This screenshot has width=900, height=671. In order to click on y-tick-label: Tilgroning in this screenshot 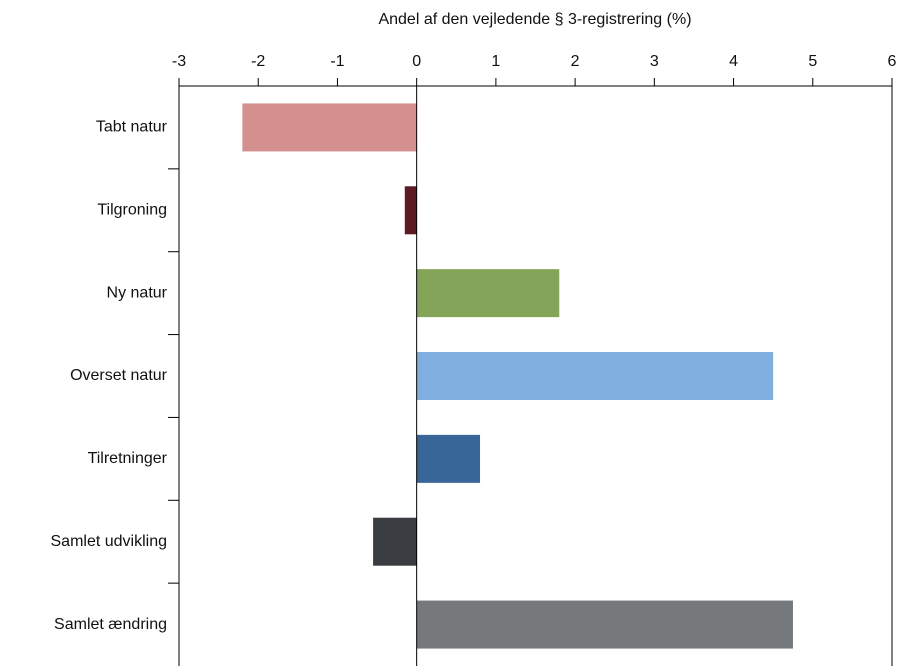, I will do `click(132, 210)`.